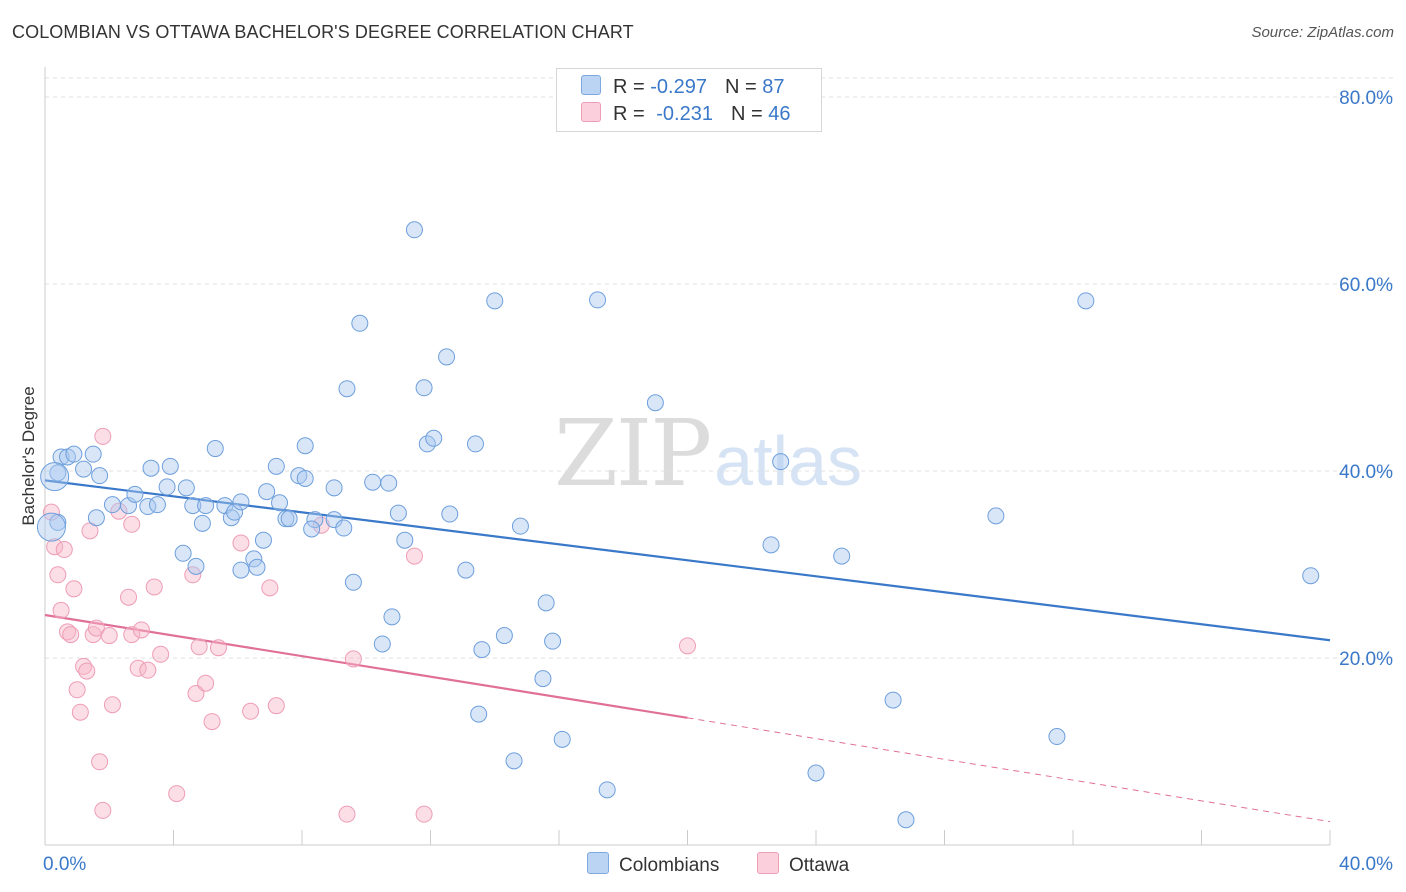  What do you see at coordinates (1366, 472) in the screenshot?
I see `y-tick-label: 40.0%` at bounding box center [1366, 472].